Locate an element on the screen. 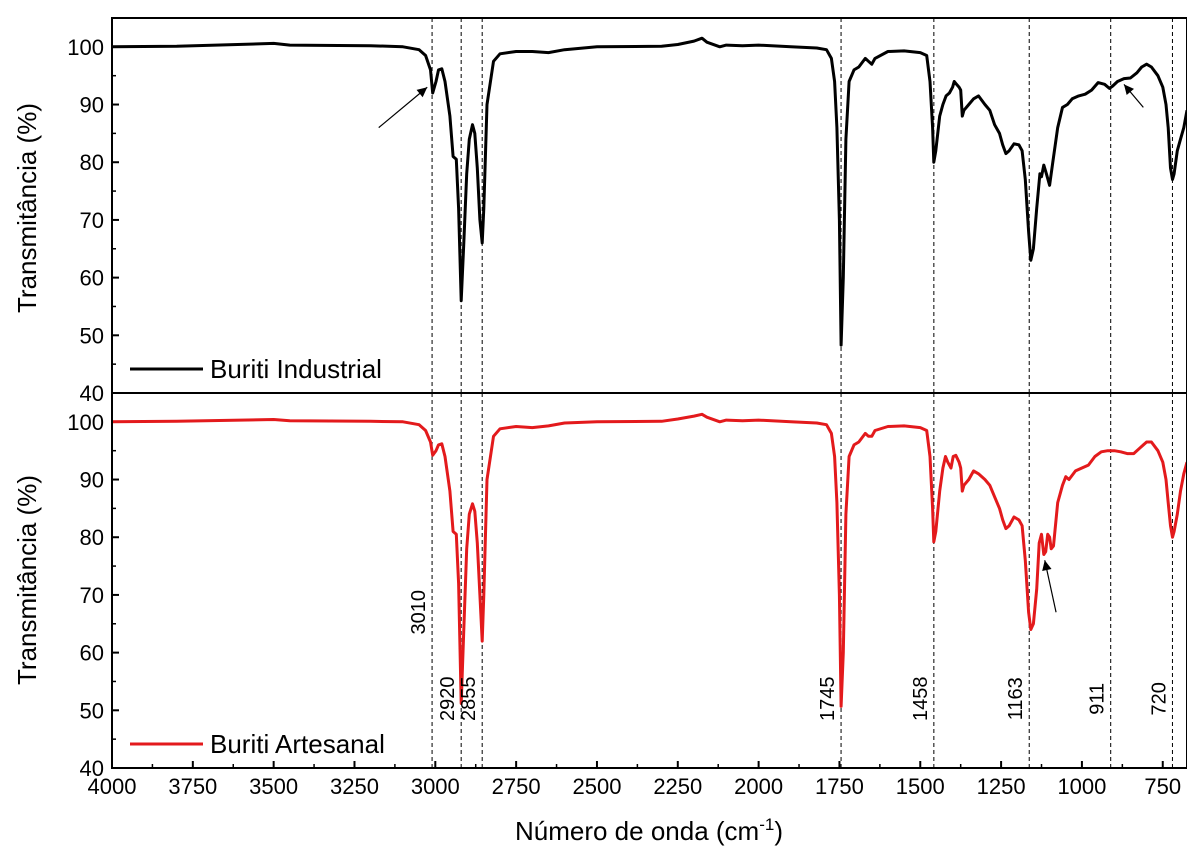  arrow-group-top is located at coordinates (761, 106).